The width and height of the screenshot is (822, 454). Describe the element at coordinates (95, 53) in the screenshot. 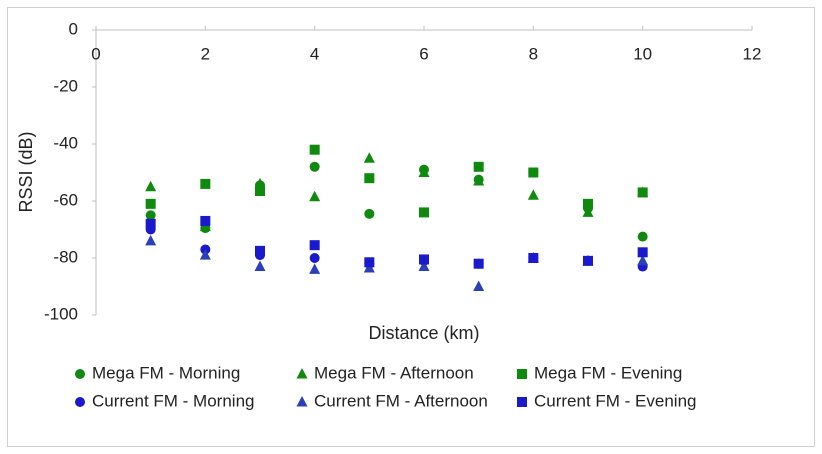

I see `x-tick-label: 0` at that location.